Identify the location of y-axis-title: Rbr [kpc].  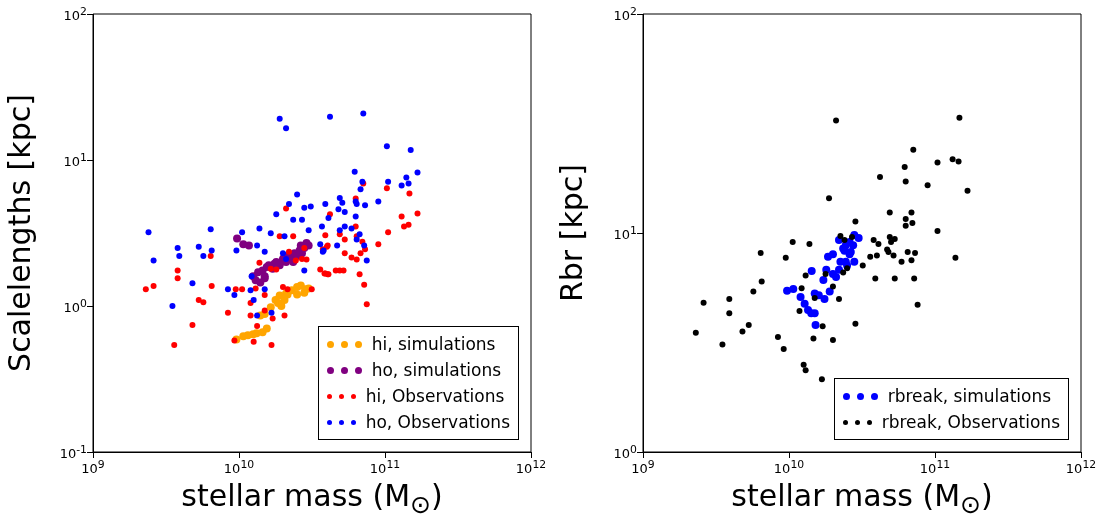
(571, 233).